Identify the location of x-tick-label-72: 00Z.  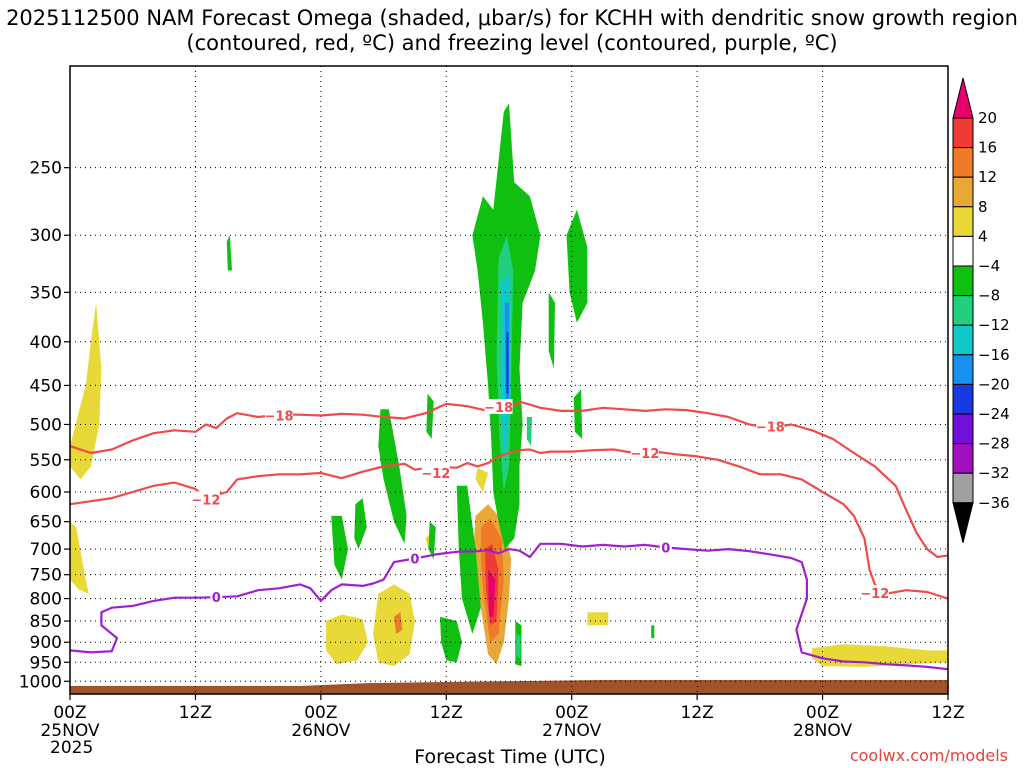
(822, 713).